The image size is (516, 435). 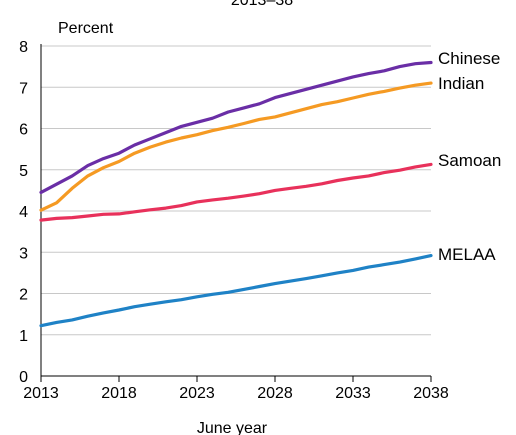 I want to click on x-axis-title: June year, so click(x=232, y=427).